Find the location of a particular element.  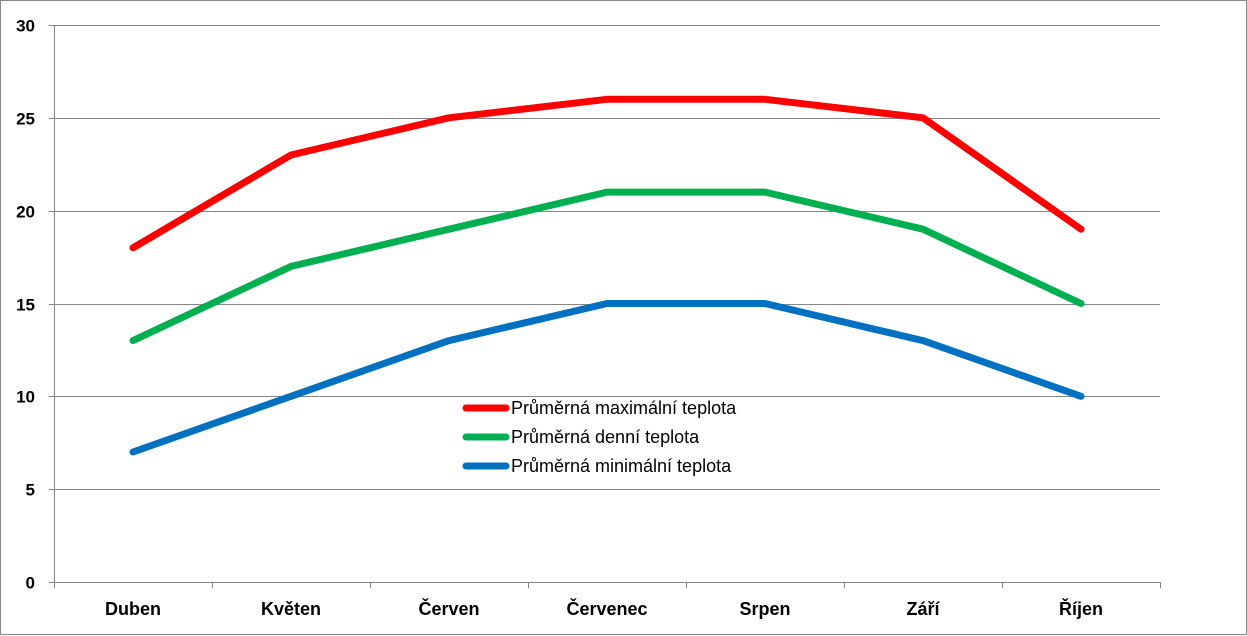

y-tick-label: 20 is located at coordinates (25, 212).